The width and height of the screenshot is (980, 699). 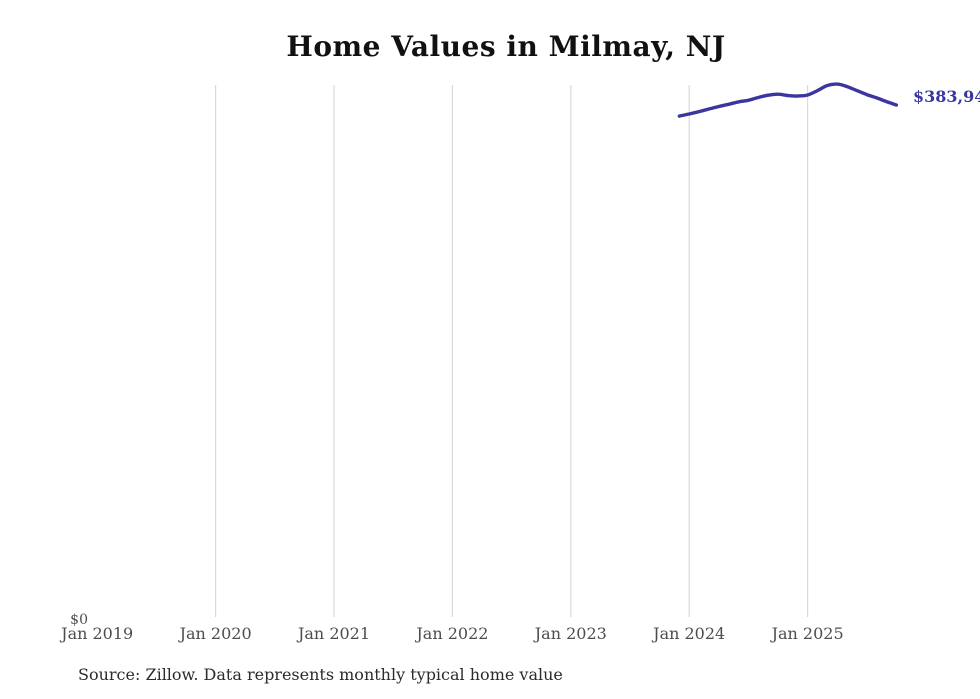 I want to click on end-value-label: $383,944, so click(x=946, y=96).